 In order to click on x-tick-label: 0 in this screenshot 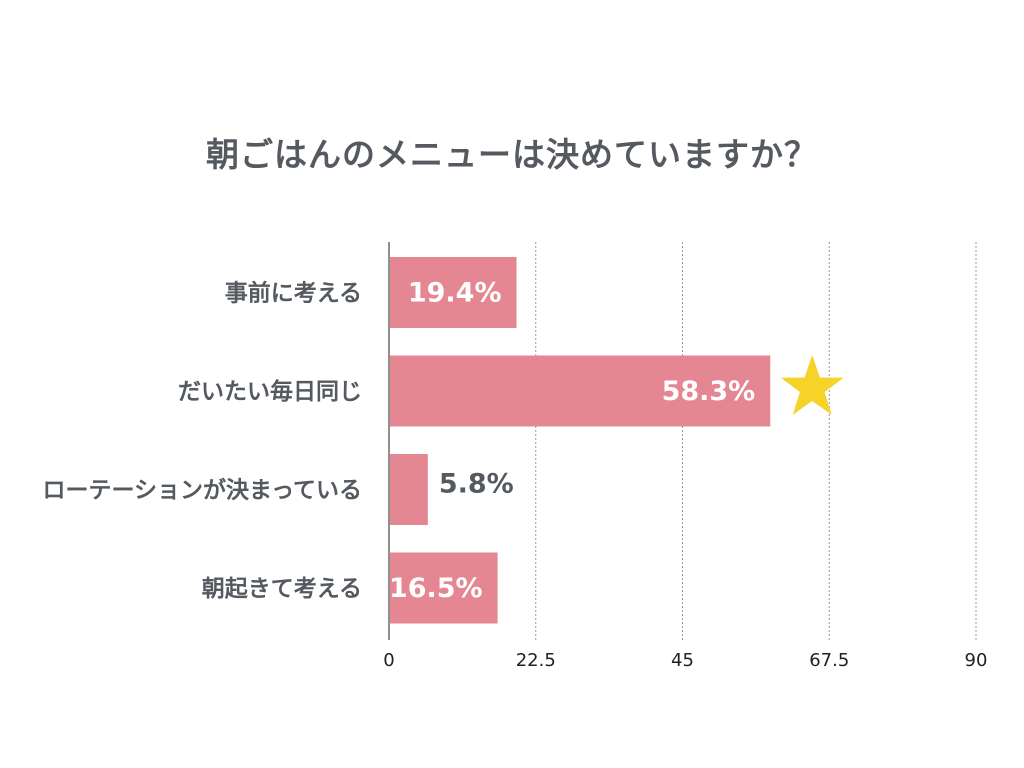, I will do `click(388, 660)`.